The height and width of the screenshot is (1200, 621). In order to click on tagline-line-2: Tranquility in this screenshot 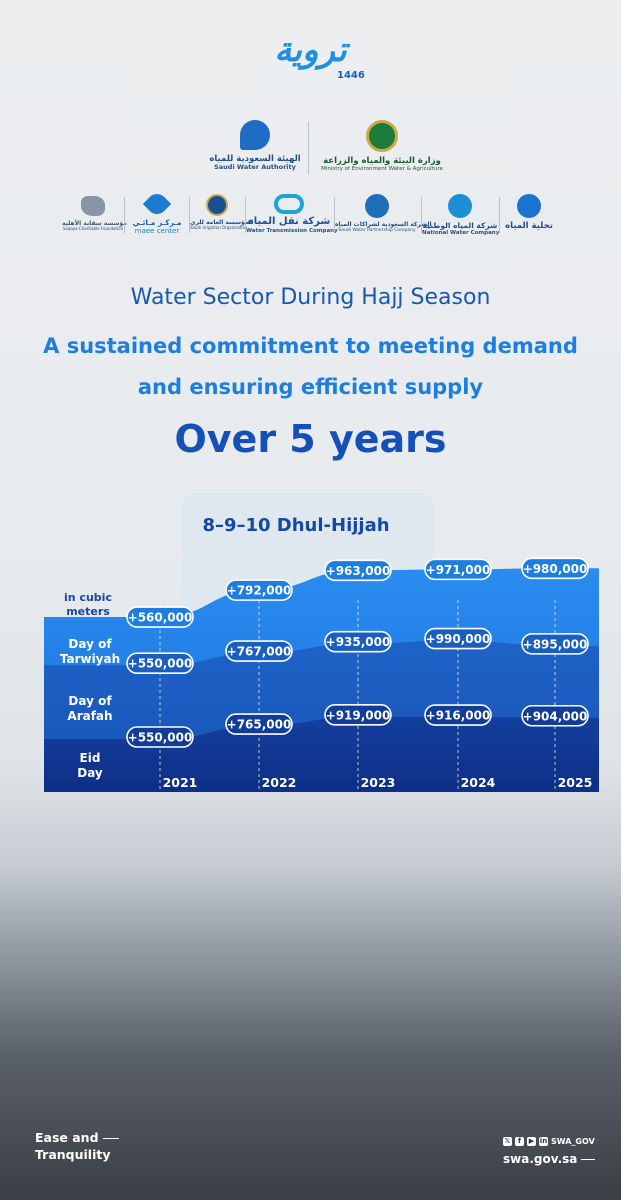, I will do `click(73, 1154)`.